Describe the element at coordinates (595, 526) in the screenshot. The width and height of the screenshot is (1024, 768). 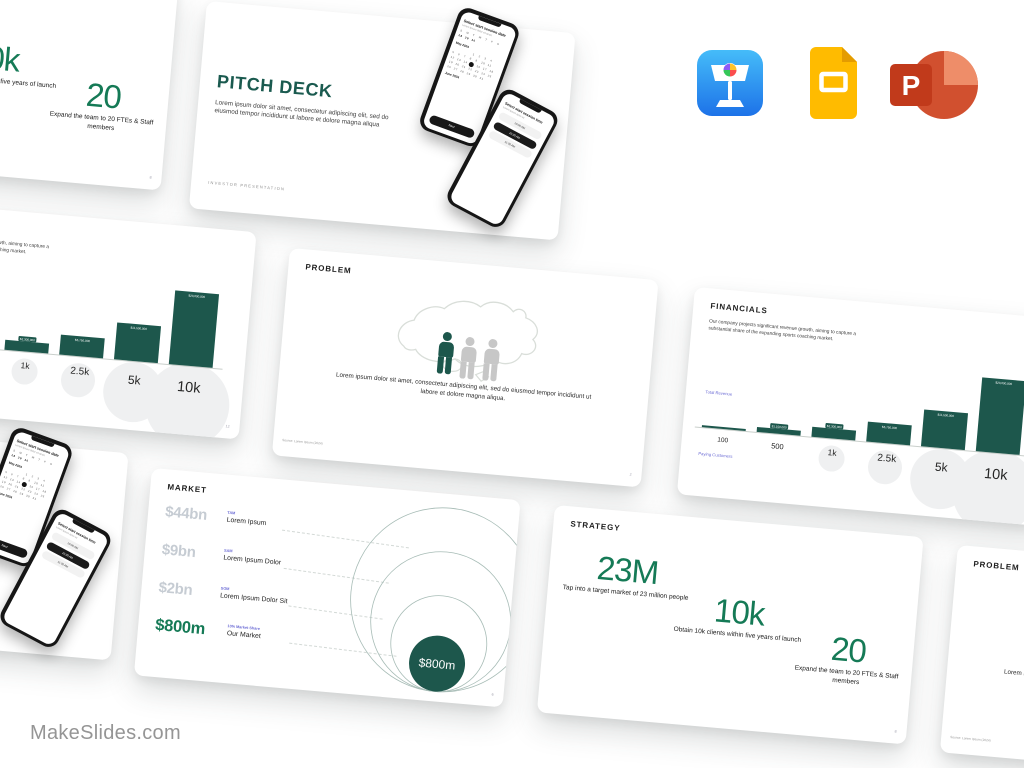
I see `slide-title: STRATEGY` at that location.